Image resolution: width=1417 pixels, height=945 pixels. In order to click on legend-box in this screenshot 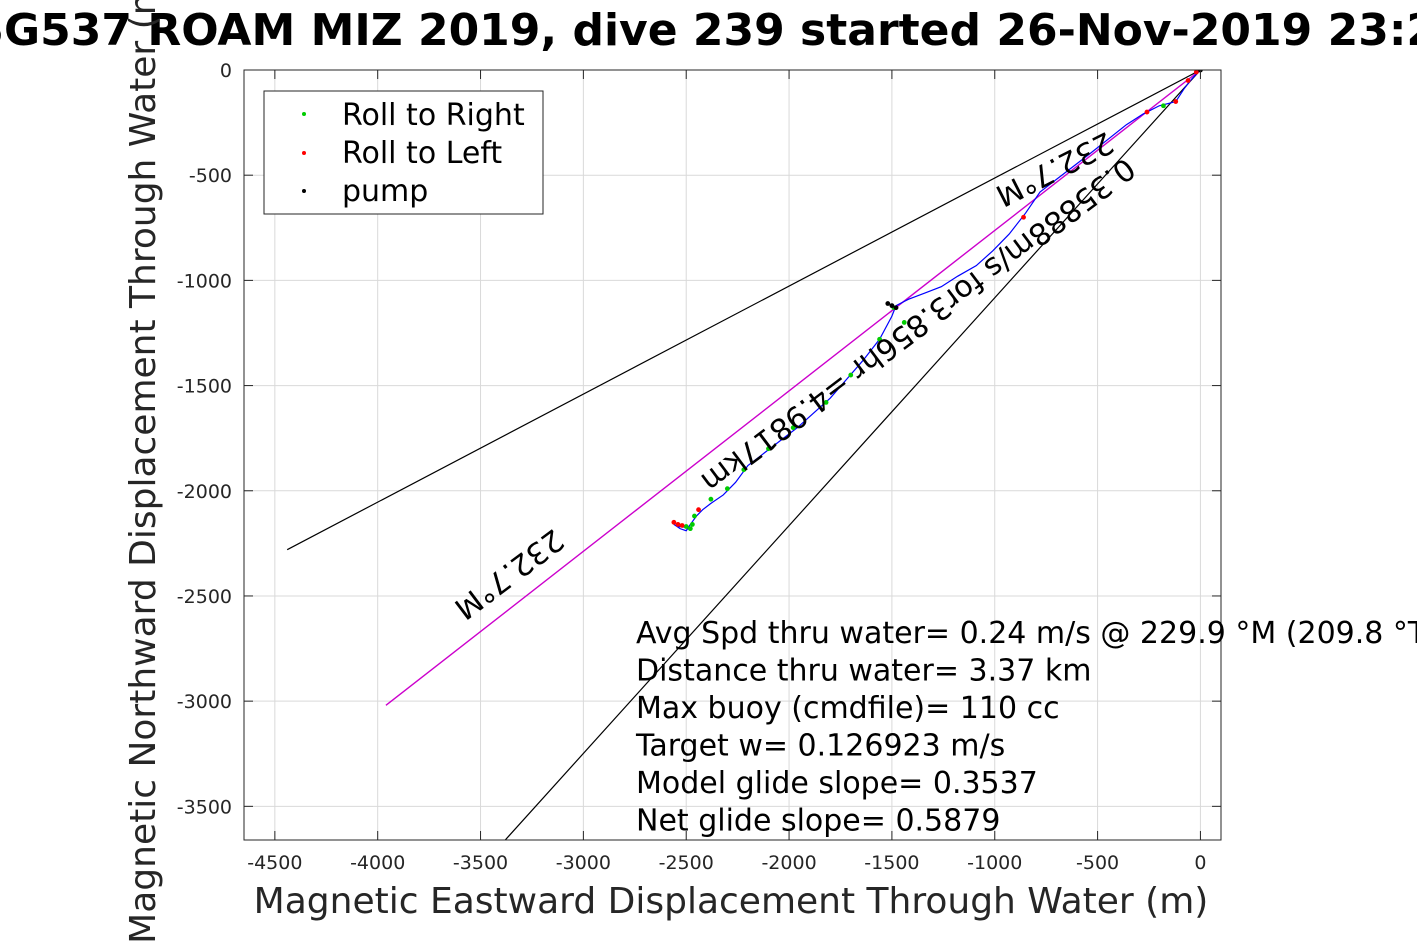, I will do `click(403, 152)`.